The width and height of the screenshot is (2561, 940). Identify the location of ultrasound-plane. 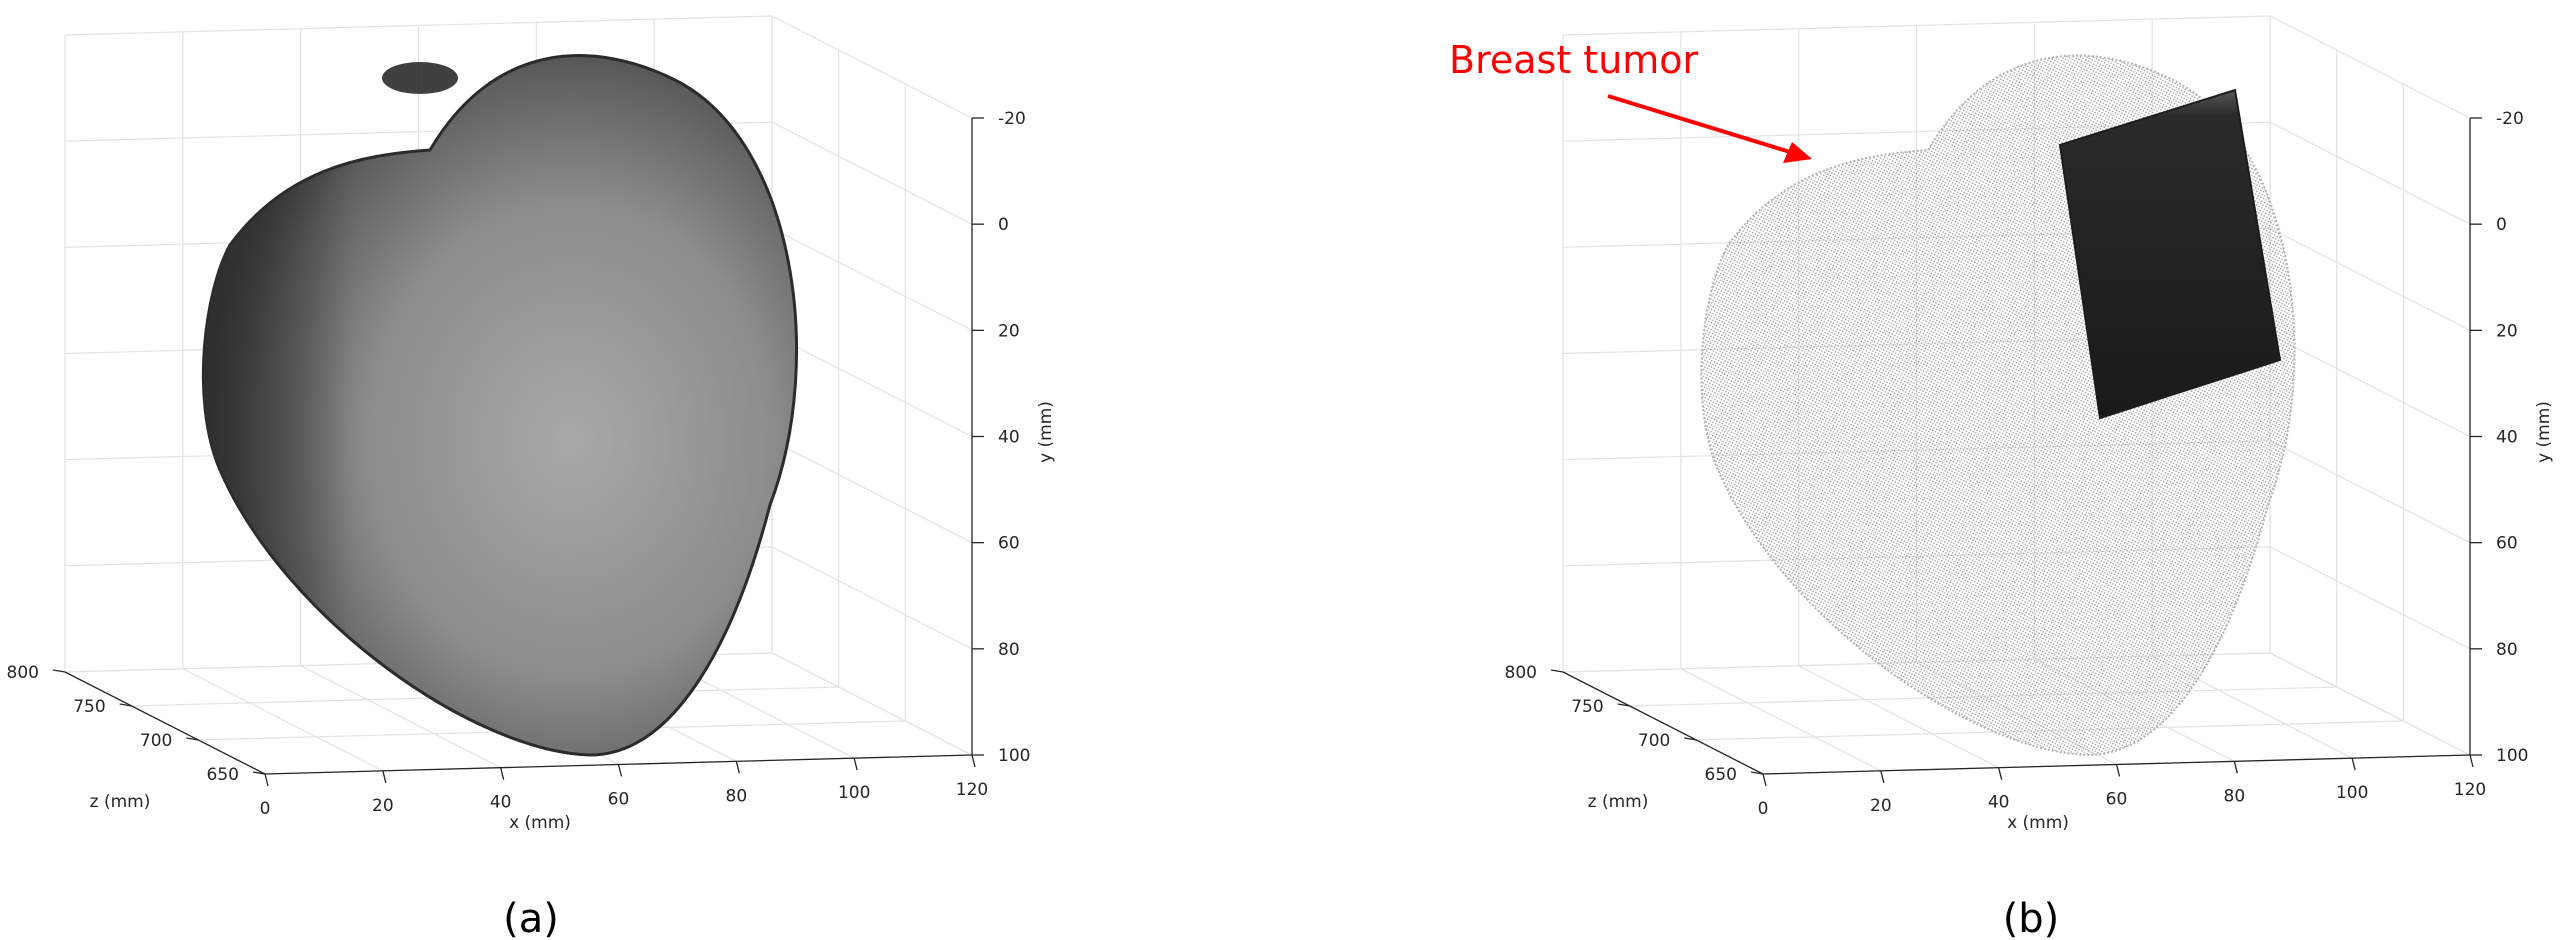
(2170, 254).